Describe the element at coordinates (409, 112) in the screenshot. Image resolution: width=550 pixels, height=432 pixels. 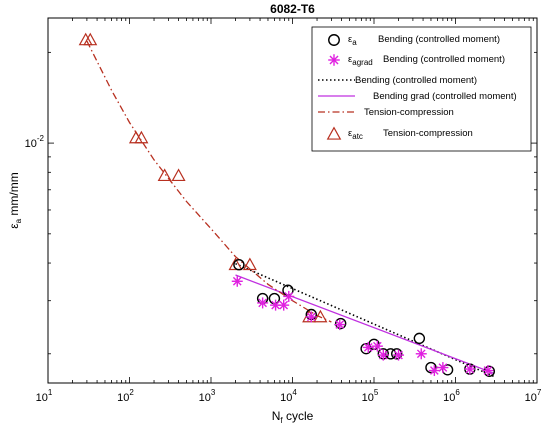
I see `legend-label-tension_compression_fit: Tension-compression` at that location.